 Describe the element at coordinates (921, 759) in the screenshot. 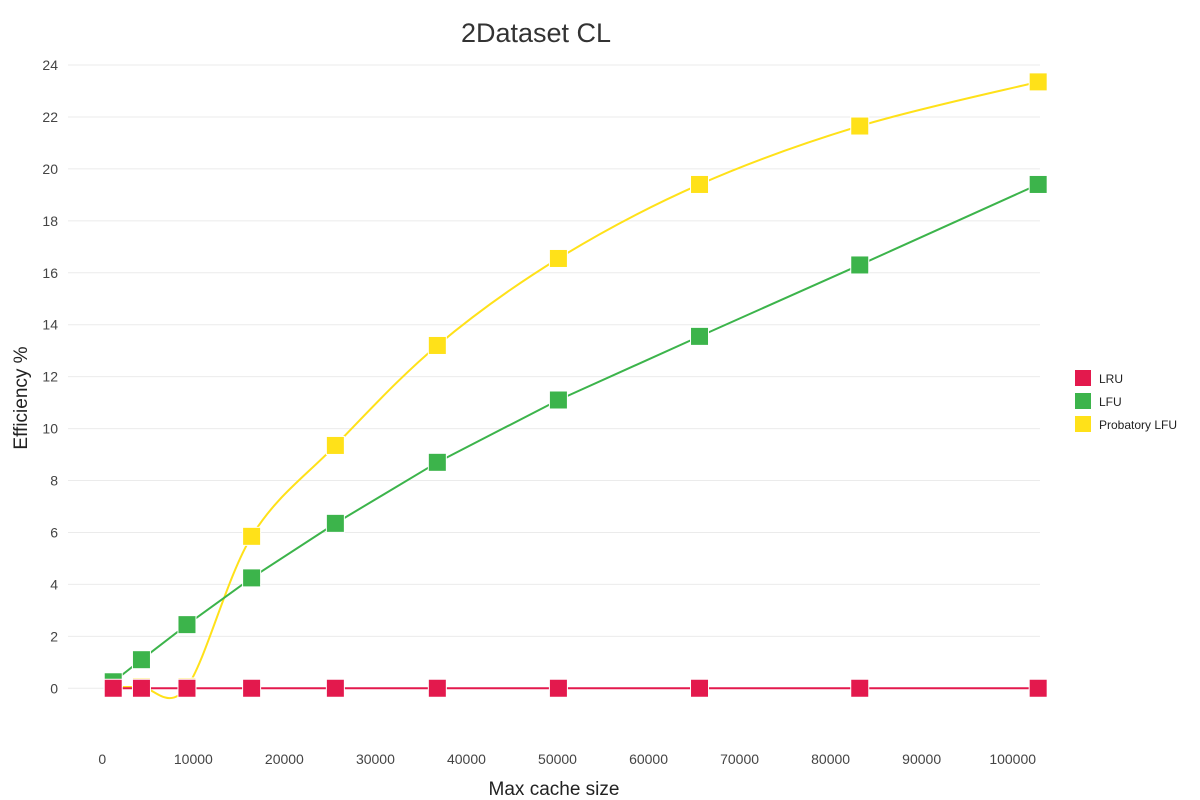

I see `x-tick-label: 90000` at that location.